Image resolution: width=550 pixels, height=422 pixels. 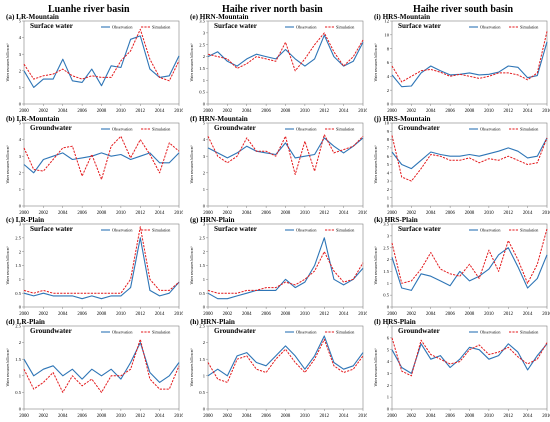 I want to click on panel-title: (c) LR-Plain, so click(x=25, y=220).